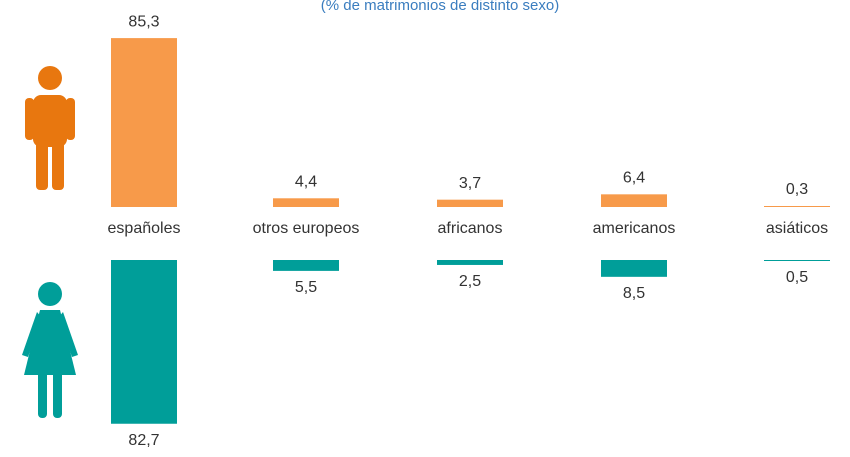  I want to click on value-label: 6,4, so click(634, 178).